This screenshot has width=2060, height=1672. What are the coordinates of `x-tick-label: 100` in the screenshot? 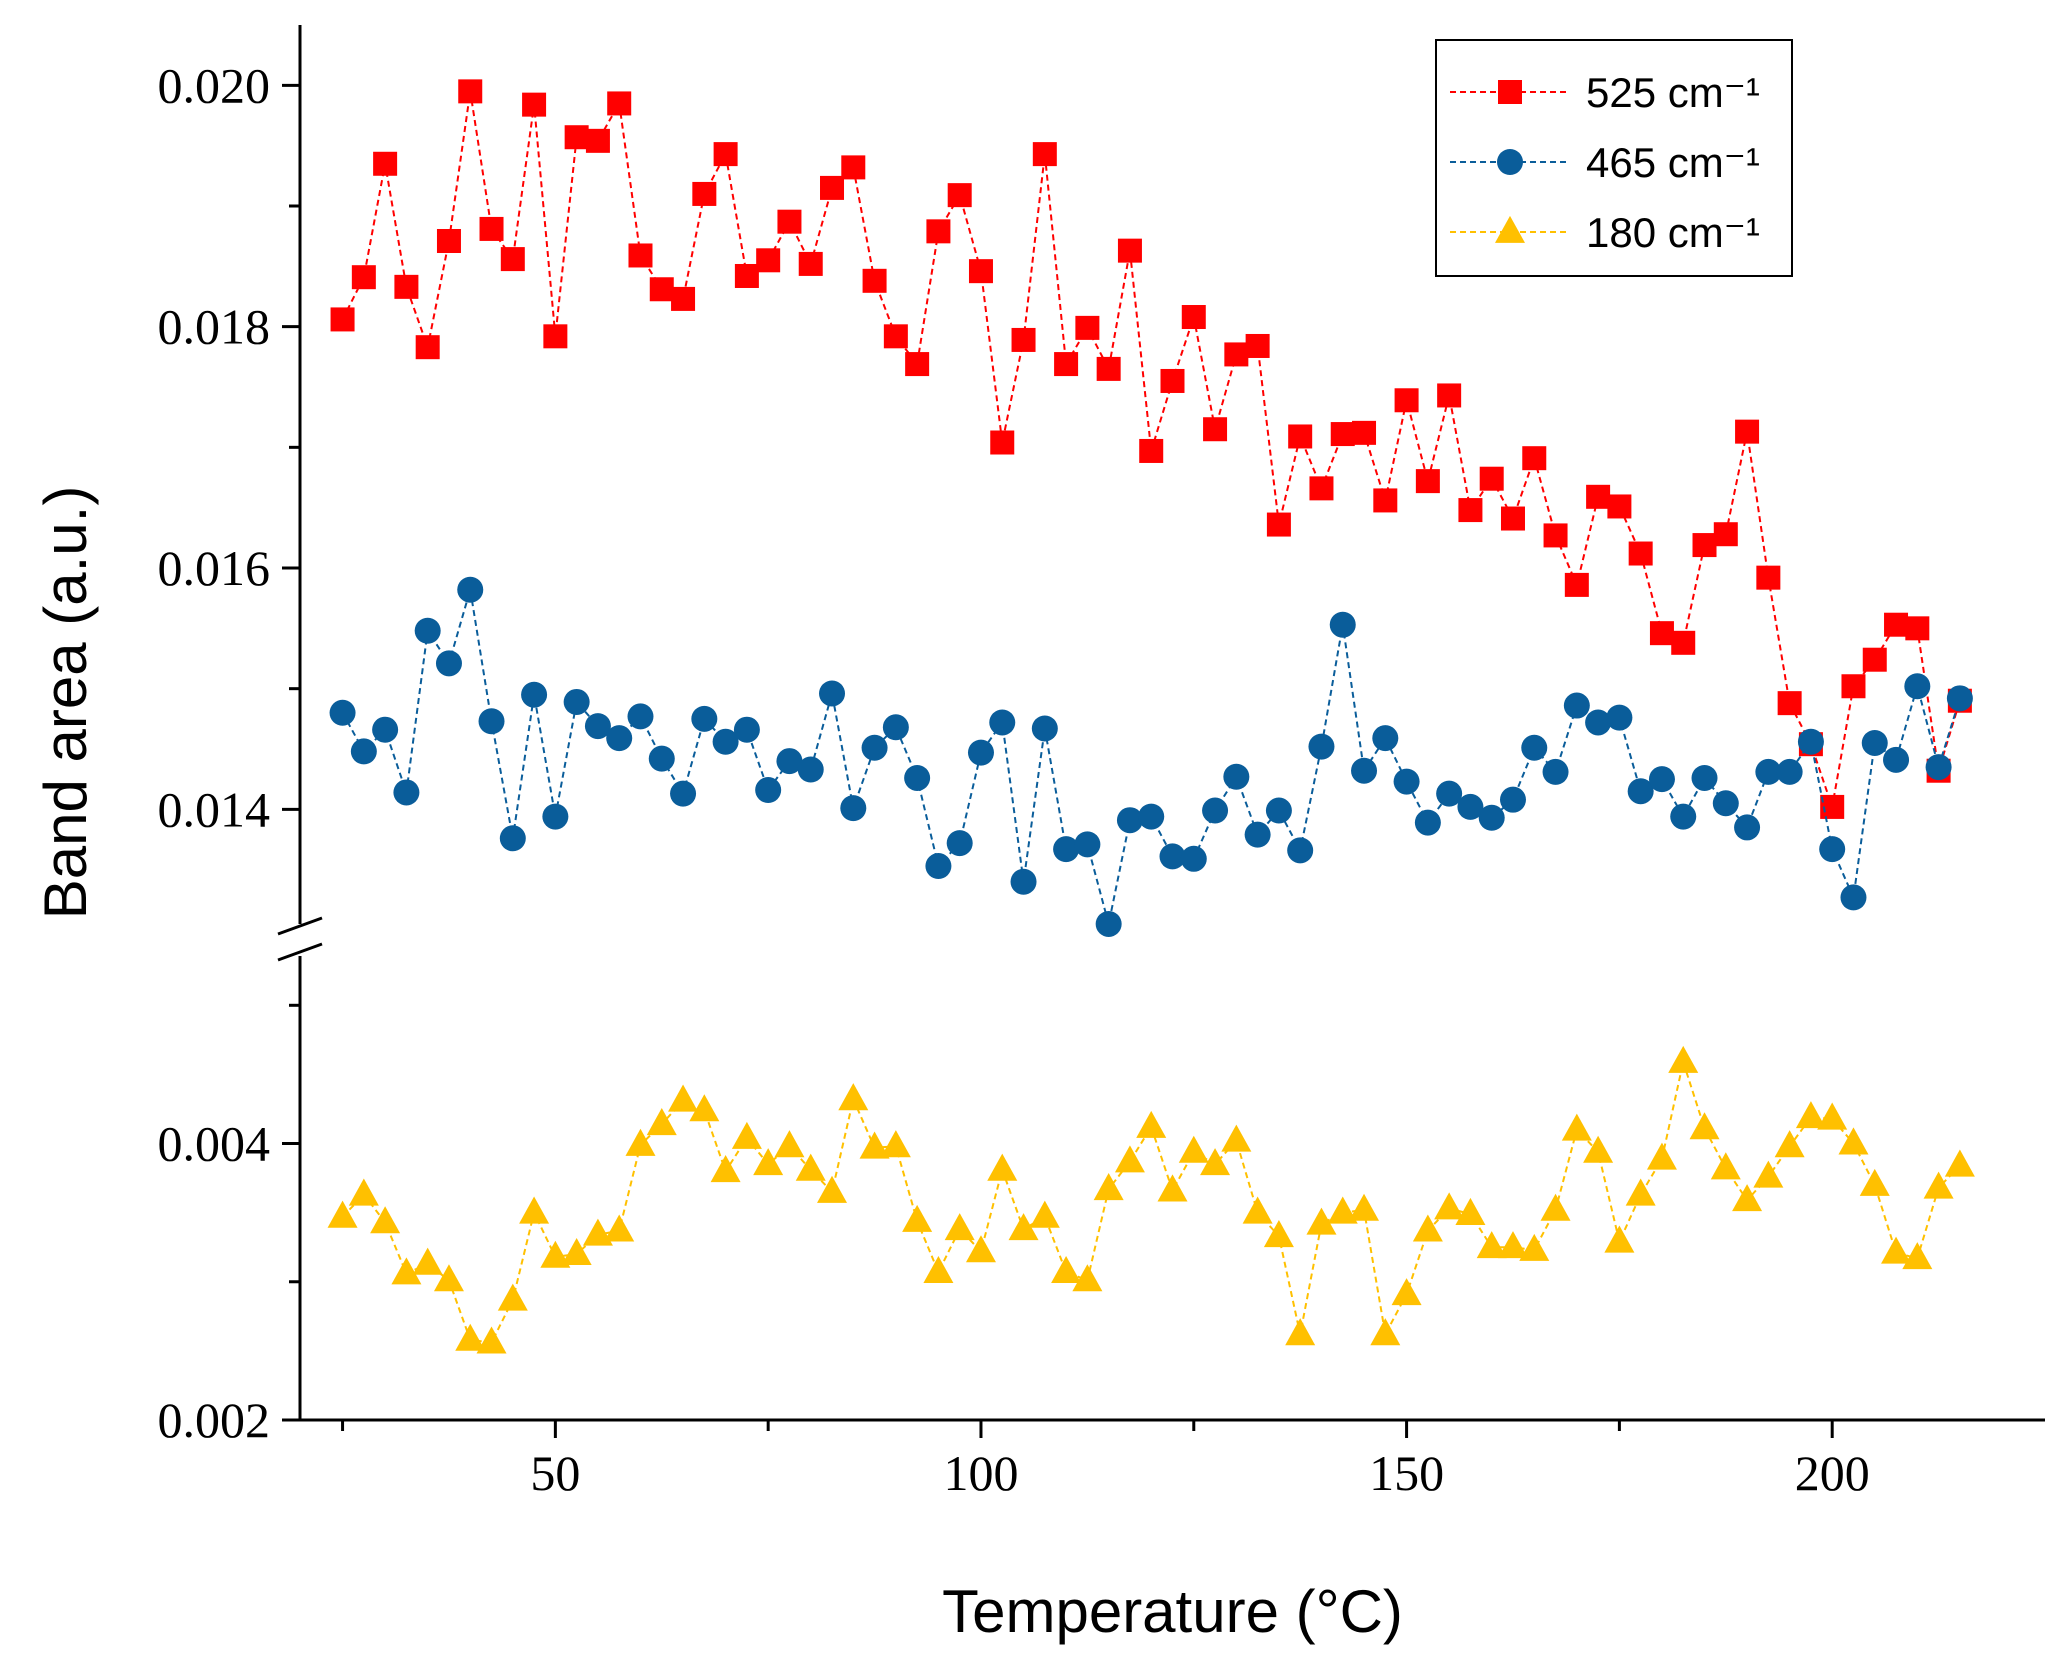 It's located at (980, 1473).